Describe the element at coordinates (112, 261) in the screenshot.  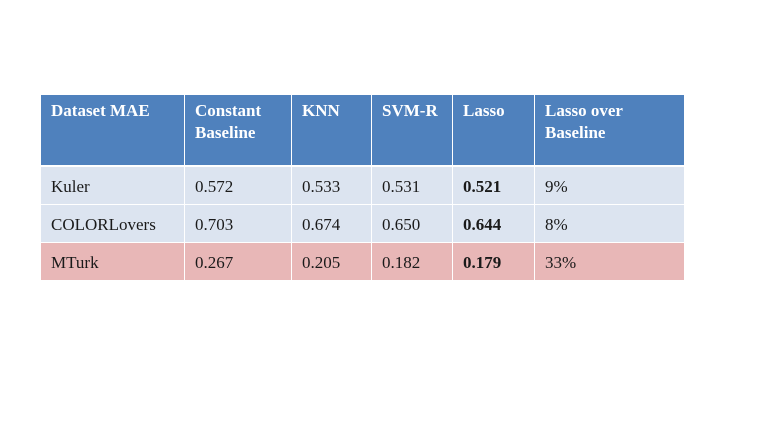
I see `dataset-cell: MTurk` at that location.